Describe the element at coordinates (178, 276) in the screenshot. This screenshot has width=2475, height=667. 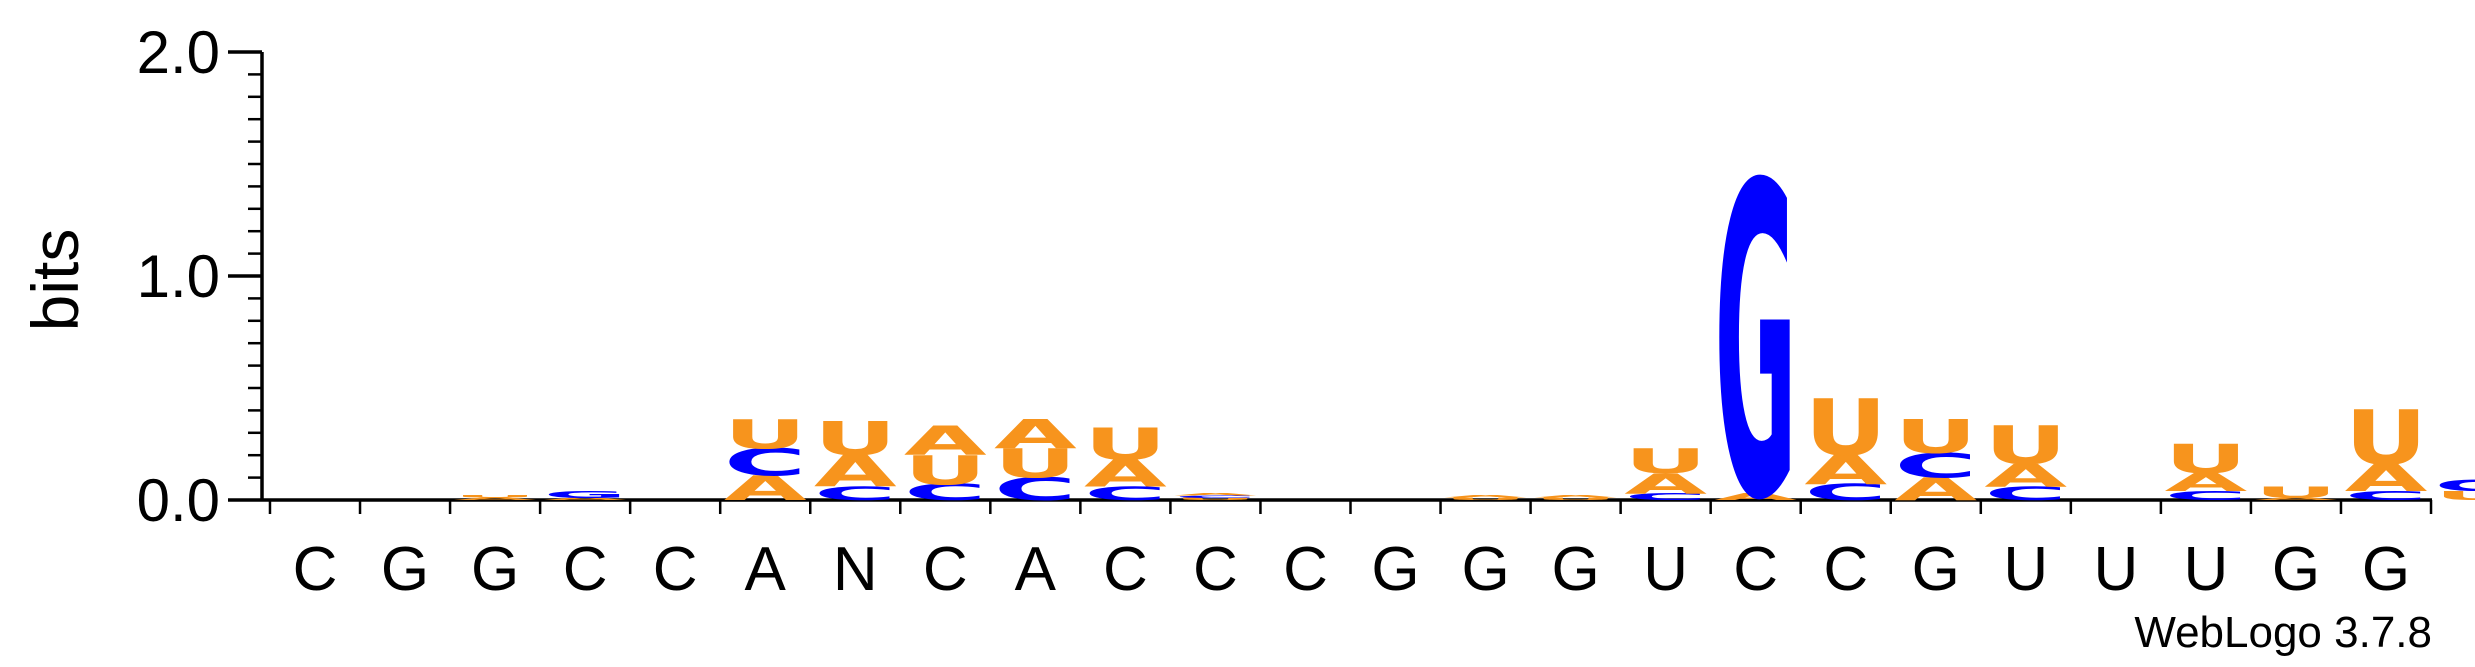
I see `y-tick-label: 1.0` at that location.